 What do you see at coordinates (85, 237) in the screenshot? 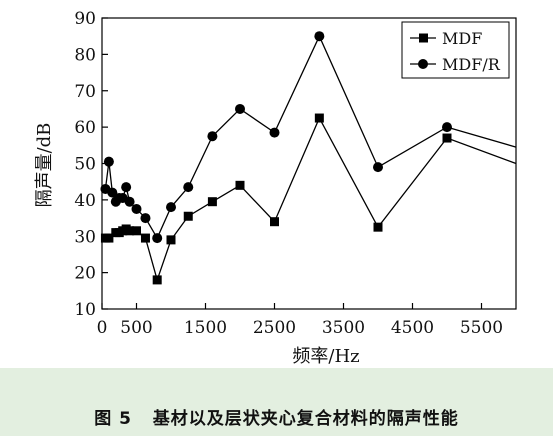
I see `y-tick-label: 30` at bounding box center [85, 237].